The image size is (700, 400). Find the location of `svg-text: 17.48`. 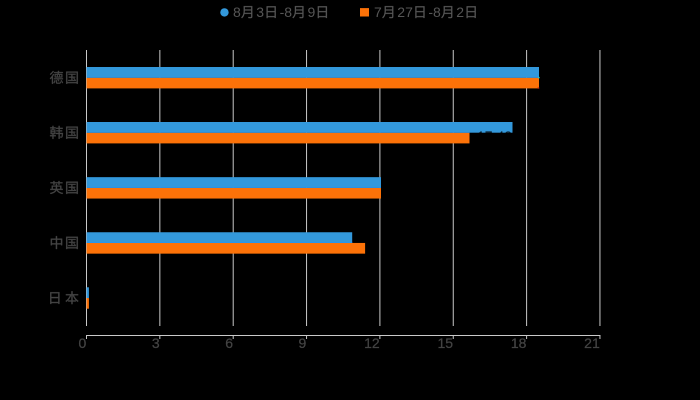

svg-text: 17.48 is located at coordinates (494, 136).